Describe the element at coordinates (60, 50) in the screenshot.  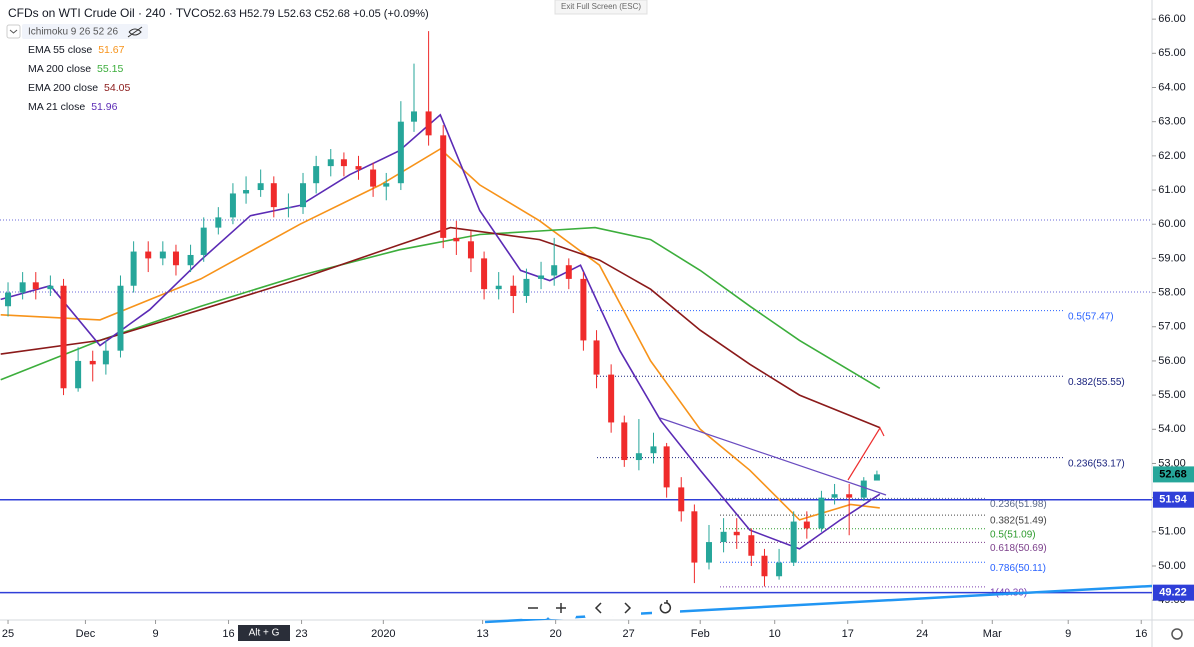
I see `legend-label: EMA 55 close` at that location.